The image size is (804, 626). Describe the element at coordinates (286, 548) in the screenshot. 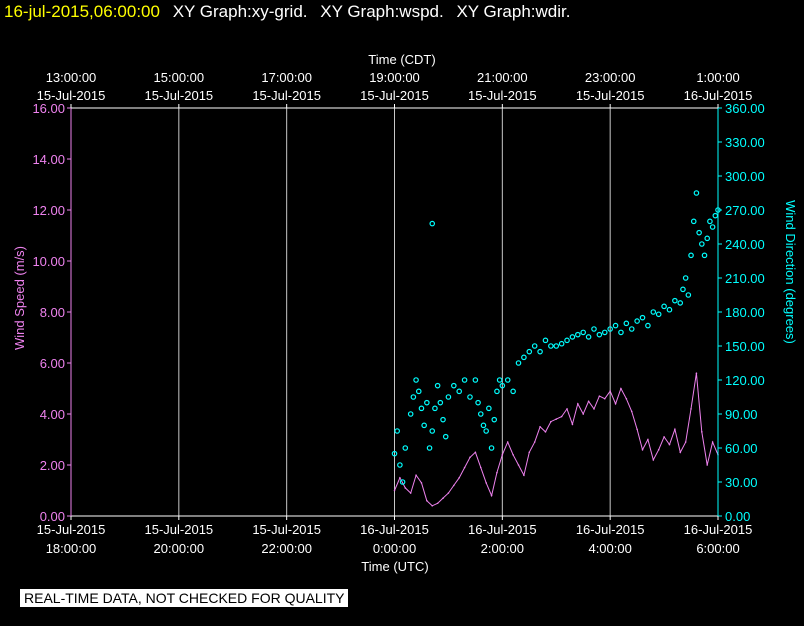

I see `bottom-tick-time: 22:00:00` at that location.